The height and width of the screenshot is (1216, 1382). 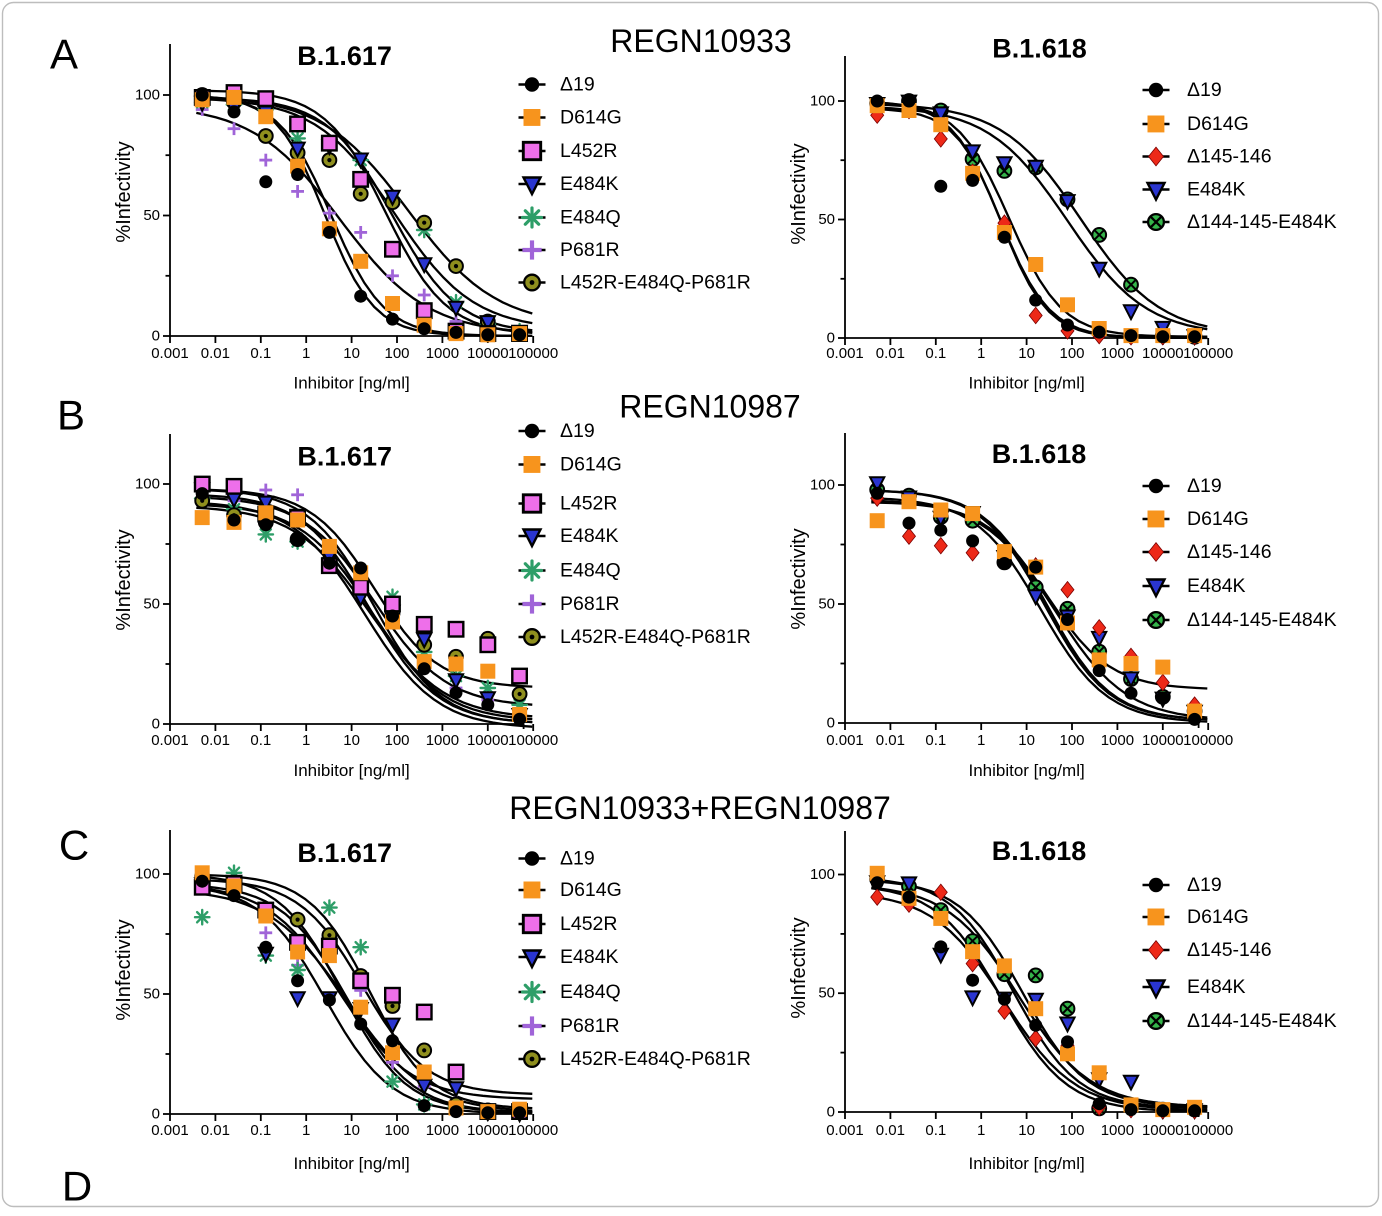 I want to click on svg-text: REGN10987, so click(x=709, y=407).